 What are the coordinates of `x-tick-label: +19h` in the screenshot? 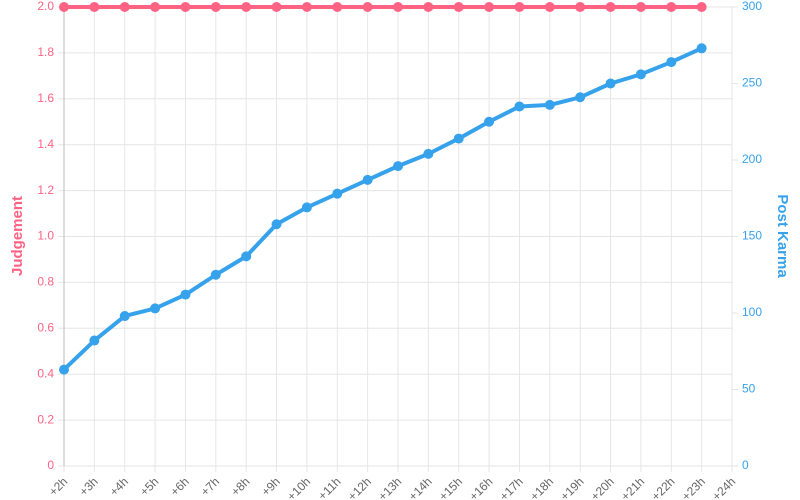 It's located at (572, 487).